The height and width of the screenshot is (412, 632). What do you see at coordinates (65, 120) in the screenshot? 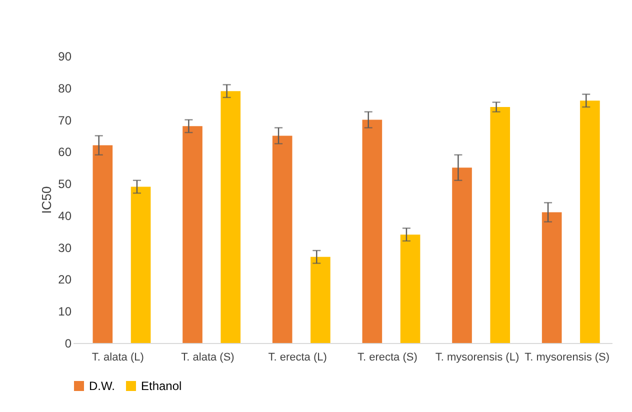
I see `y-tick-label: 70` at bounding box center [65, 120].